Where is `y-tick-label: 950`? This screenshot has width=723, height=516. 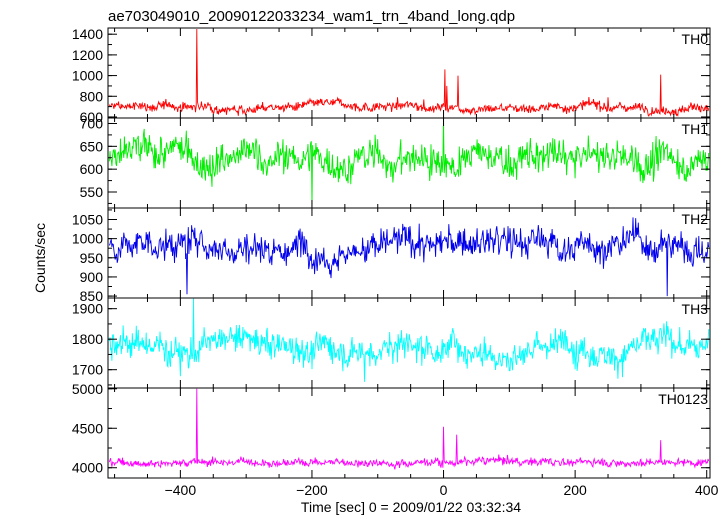 y-tick-label: 950 is located at coordinates (92, 258).